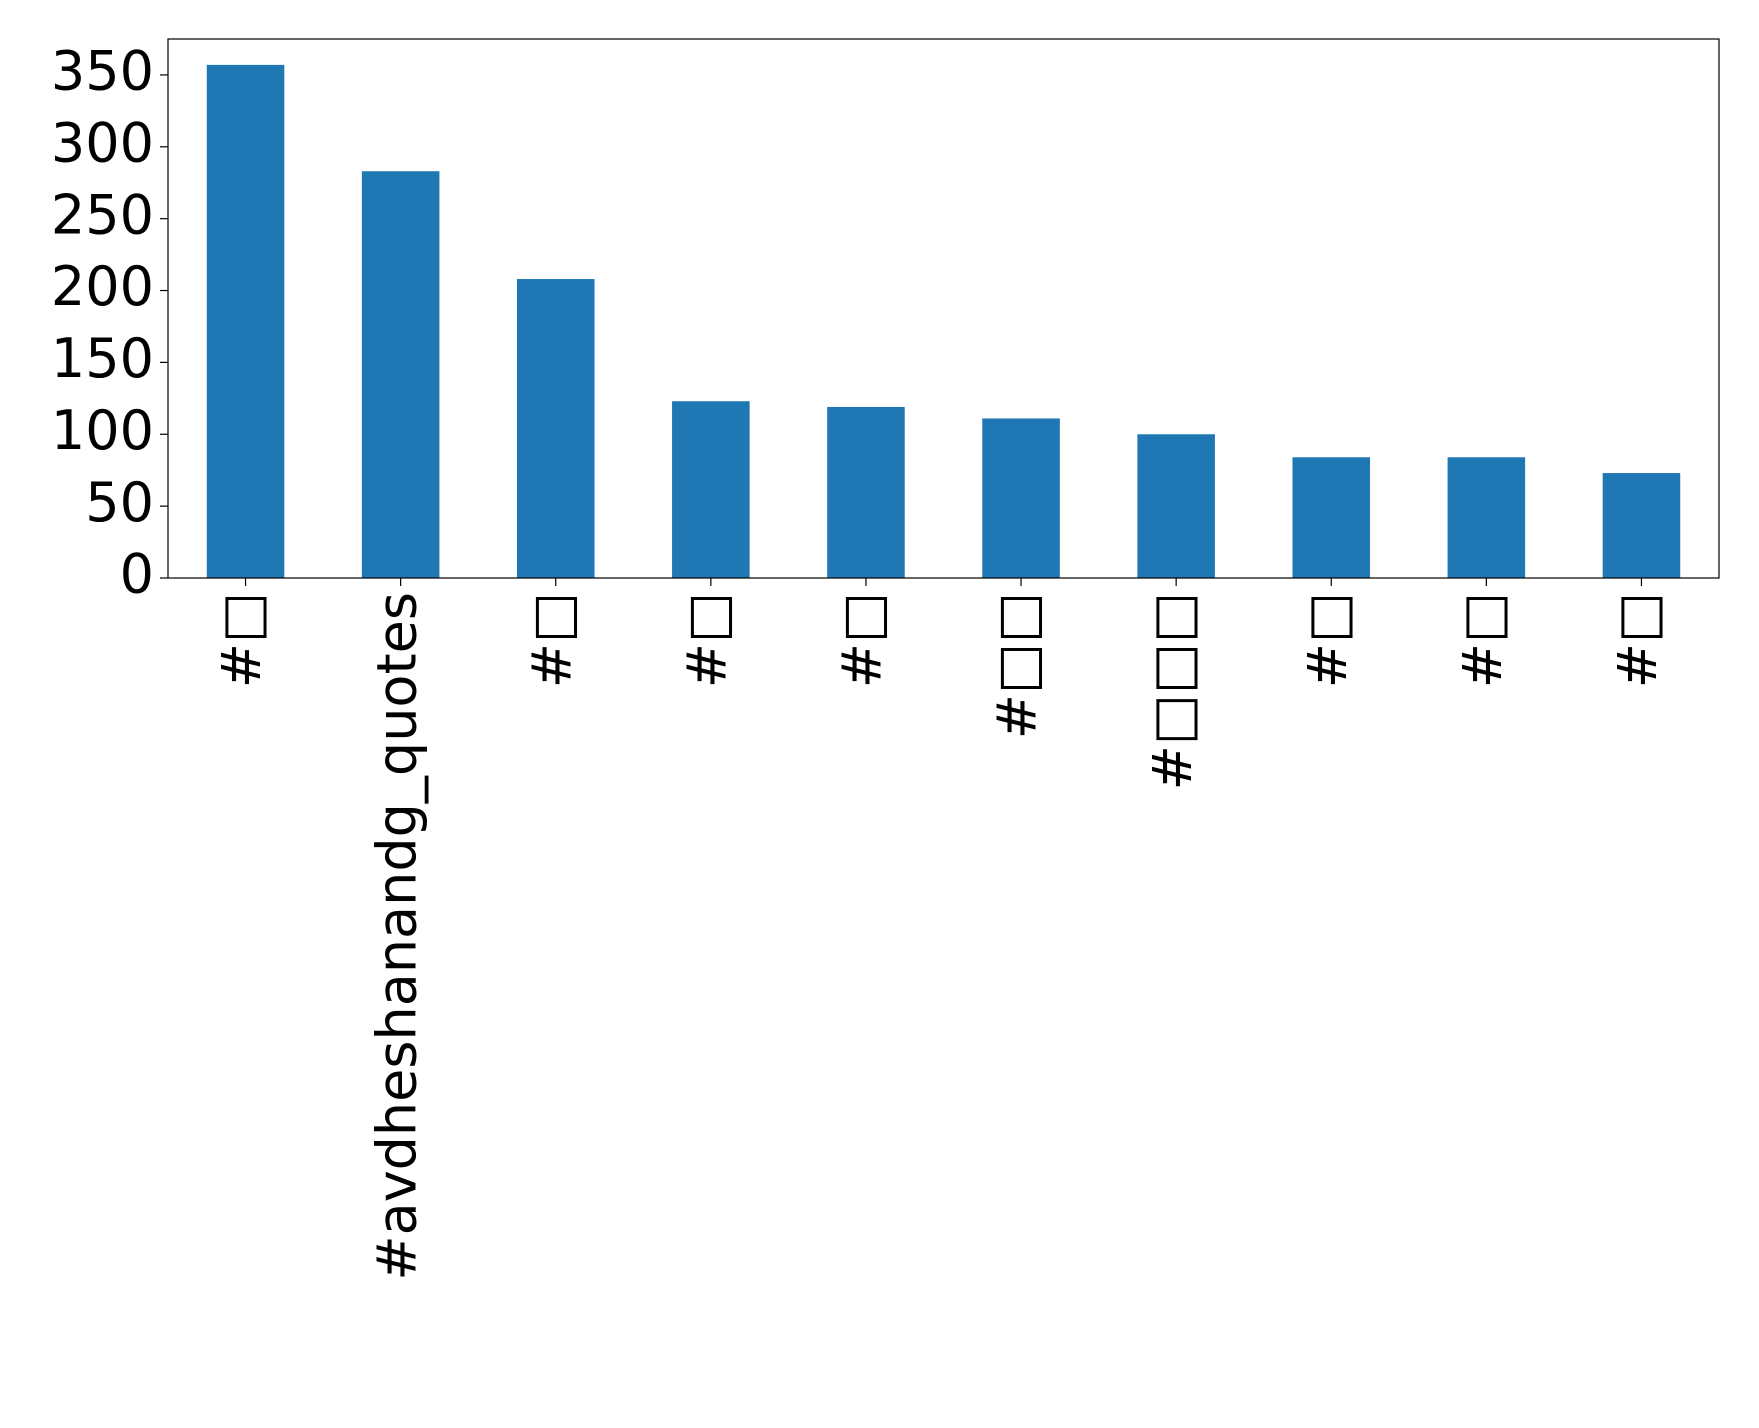  I want to click on y-tick-label: 200, so click(102, 286).